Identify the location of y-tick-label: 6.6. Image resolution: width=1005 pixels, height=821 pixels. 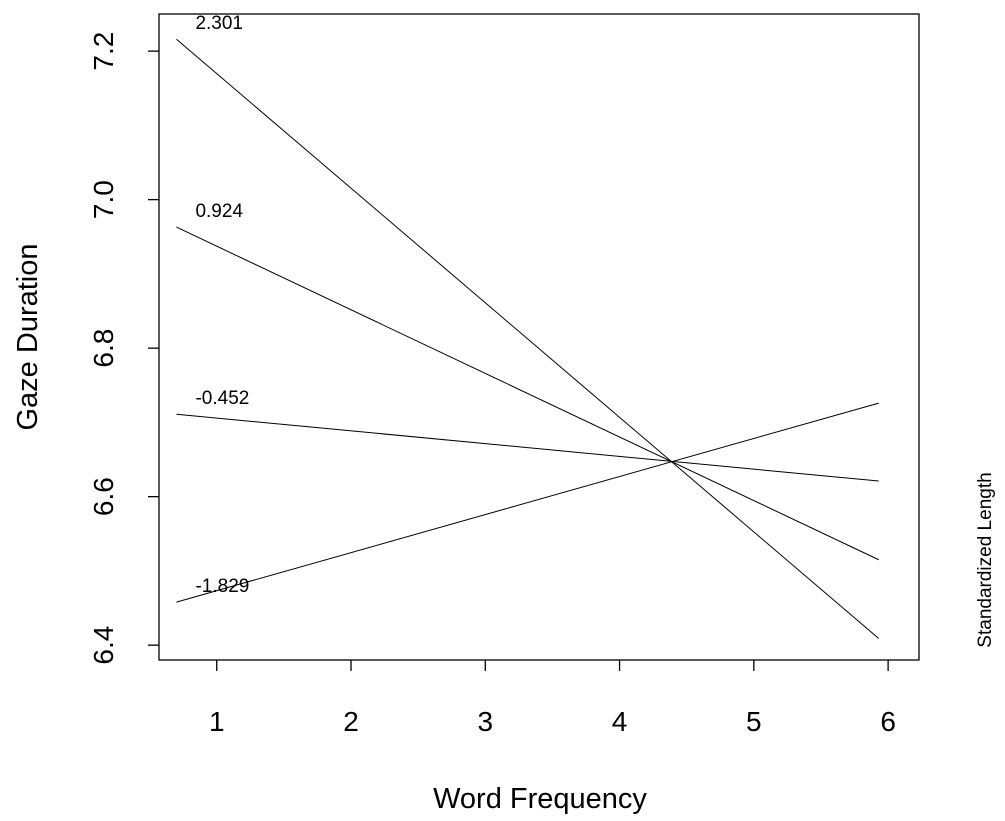
(103, 496).